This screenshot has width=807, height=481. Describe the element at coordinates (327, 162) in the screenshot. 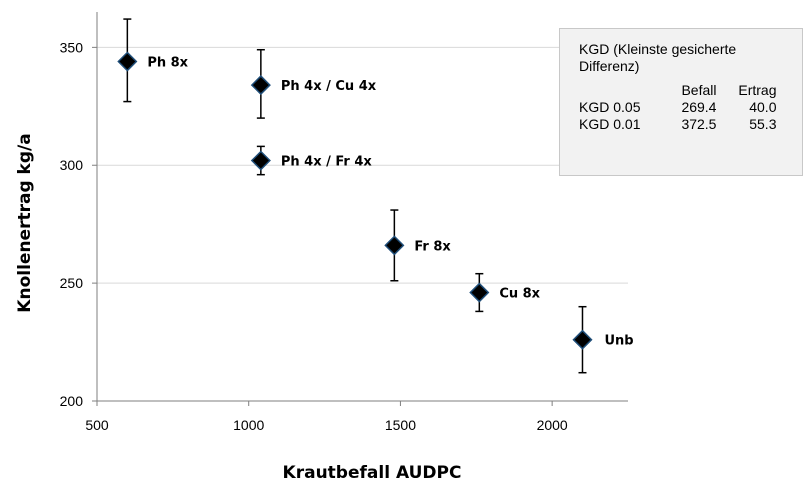

I see `point-label: Ph 4x / Fr 4x` at that location.